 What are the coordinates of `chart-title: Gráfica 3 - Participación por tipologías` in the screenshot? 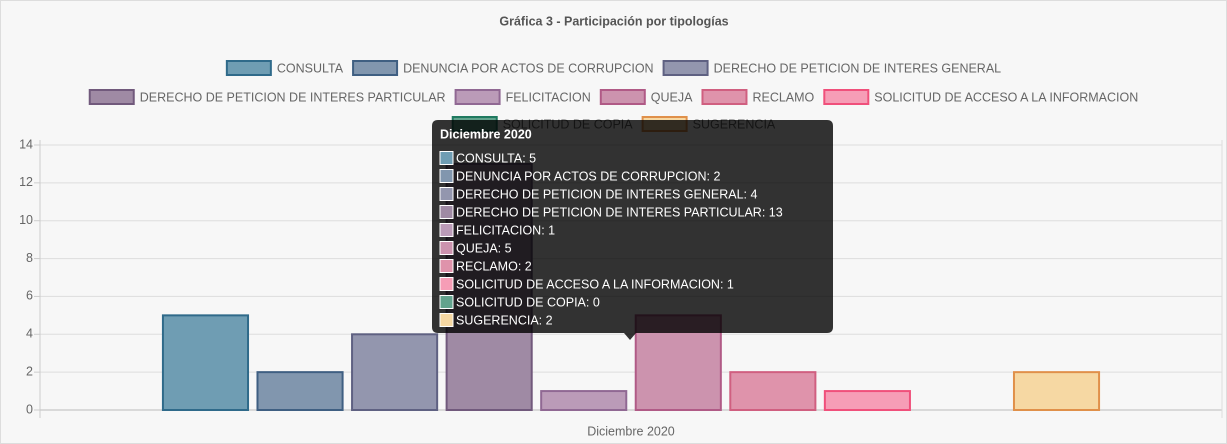 It's located at (613, 21).